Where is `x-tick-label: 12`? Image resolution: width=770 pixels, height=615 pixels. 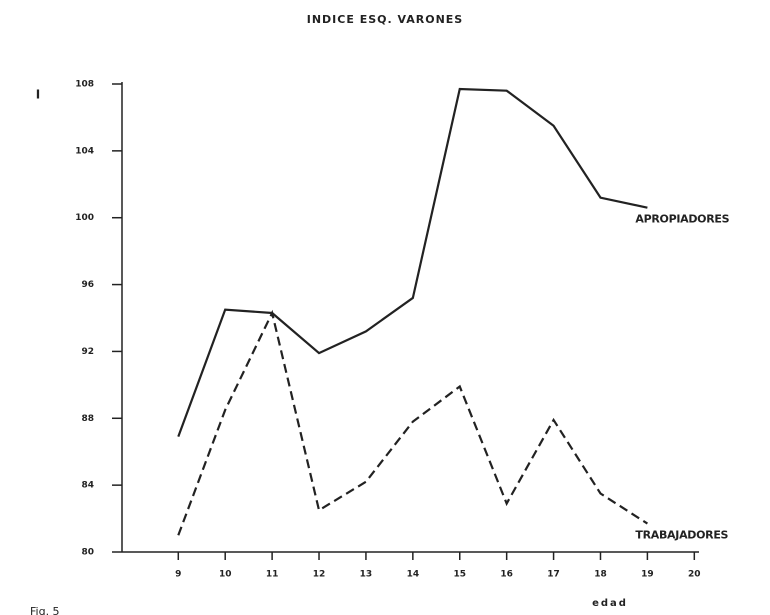
x-tick-label: 12 is located at coordinates (319, 575).